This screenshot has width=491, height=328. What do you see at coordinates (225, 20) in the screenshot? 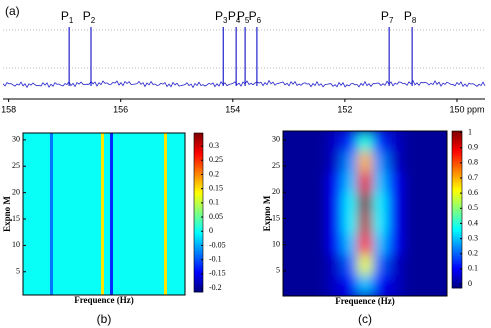
I see `peak-subscript: 3` at bounding box center [225, 20].